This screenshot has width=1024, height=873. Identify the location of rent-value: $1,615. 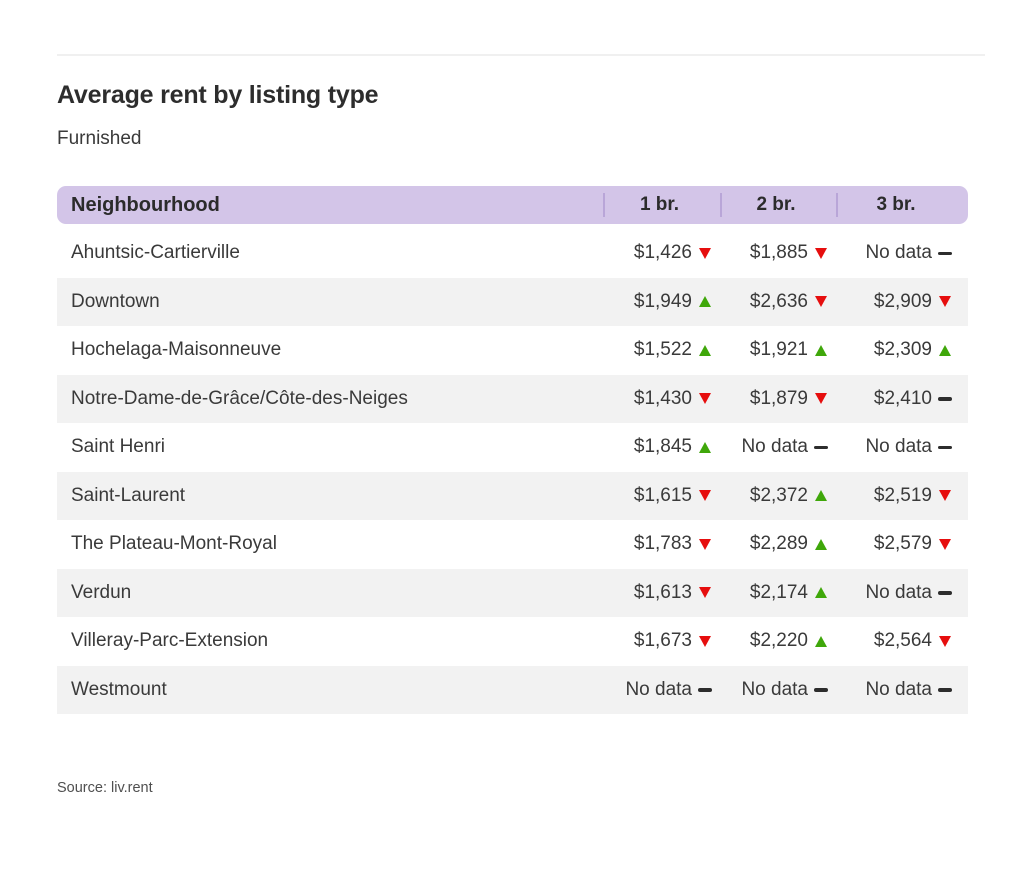
(662, 495).